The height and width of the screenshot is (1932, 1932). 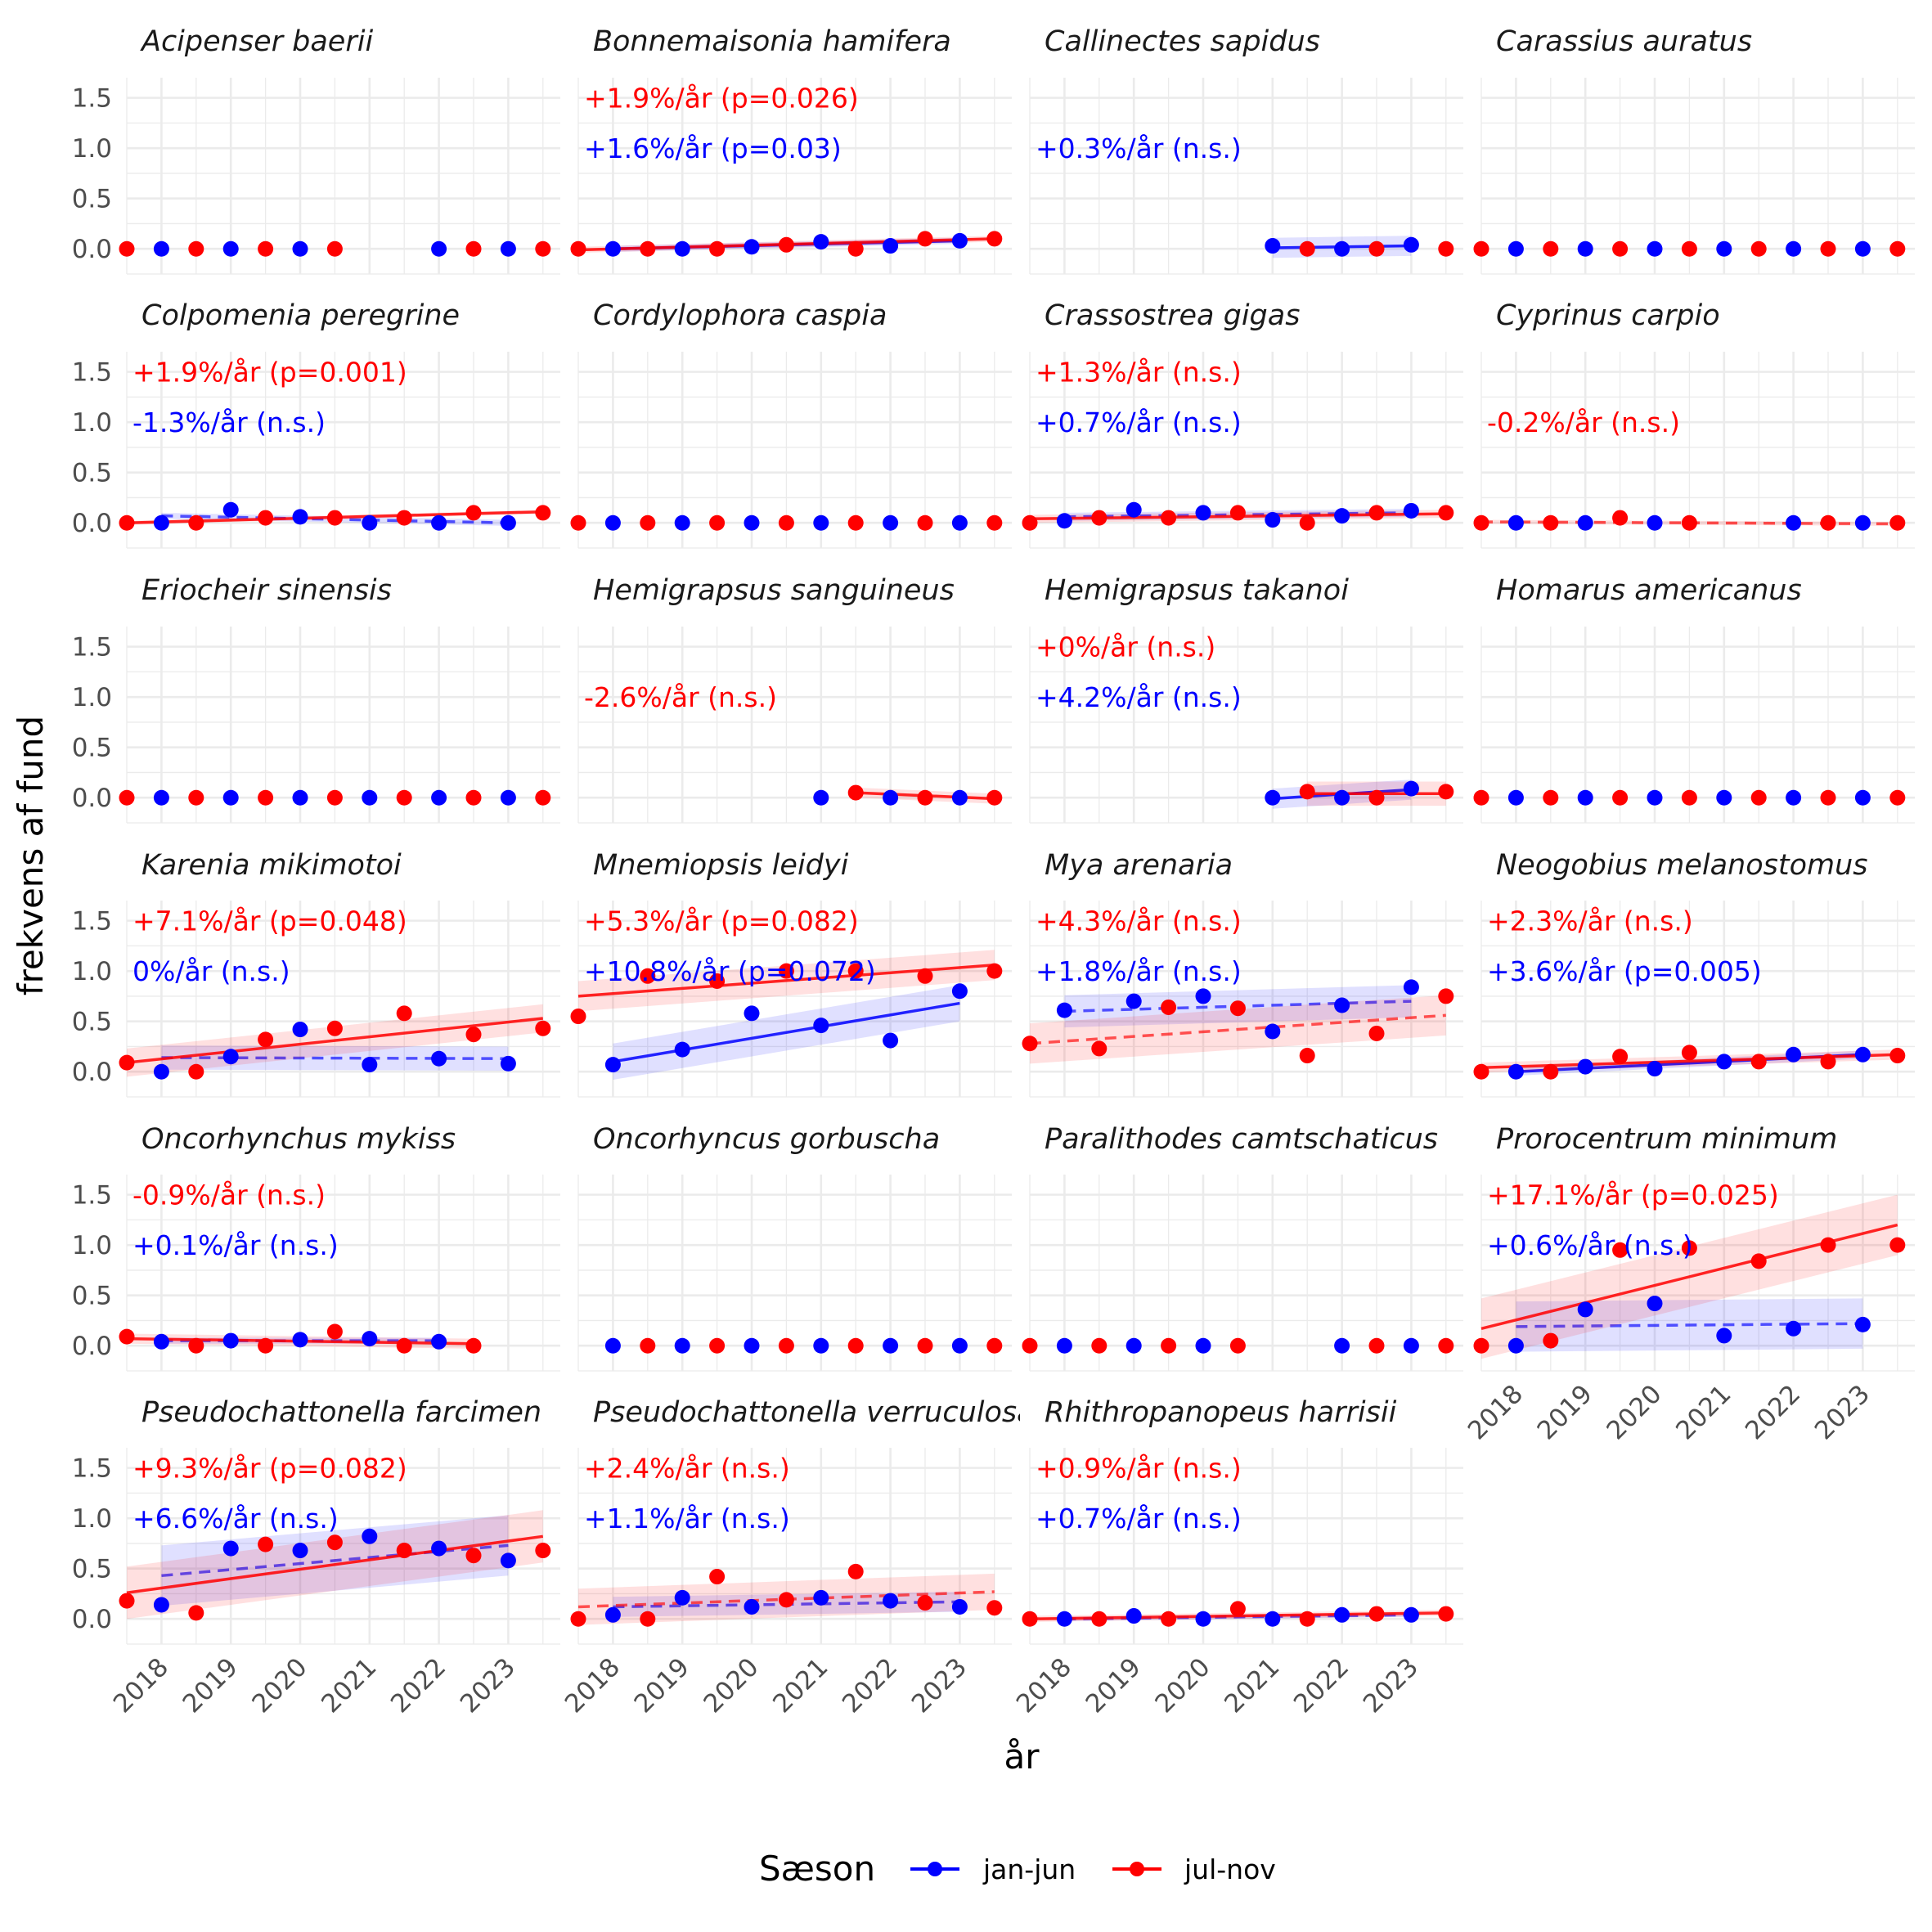 I want to click on x-tick-label: 2023, so click(x=1843, y=1412).